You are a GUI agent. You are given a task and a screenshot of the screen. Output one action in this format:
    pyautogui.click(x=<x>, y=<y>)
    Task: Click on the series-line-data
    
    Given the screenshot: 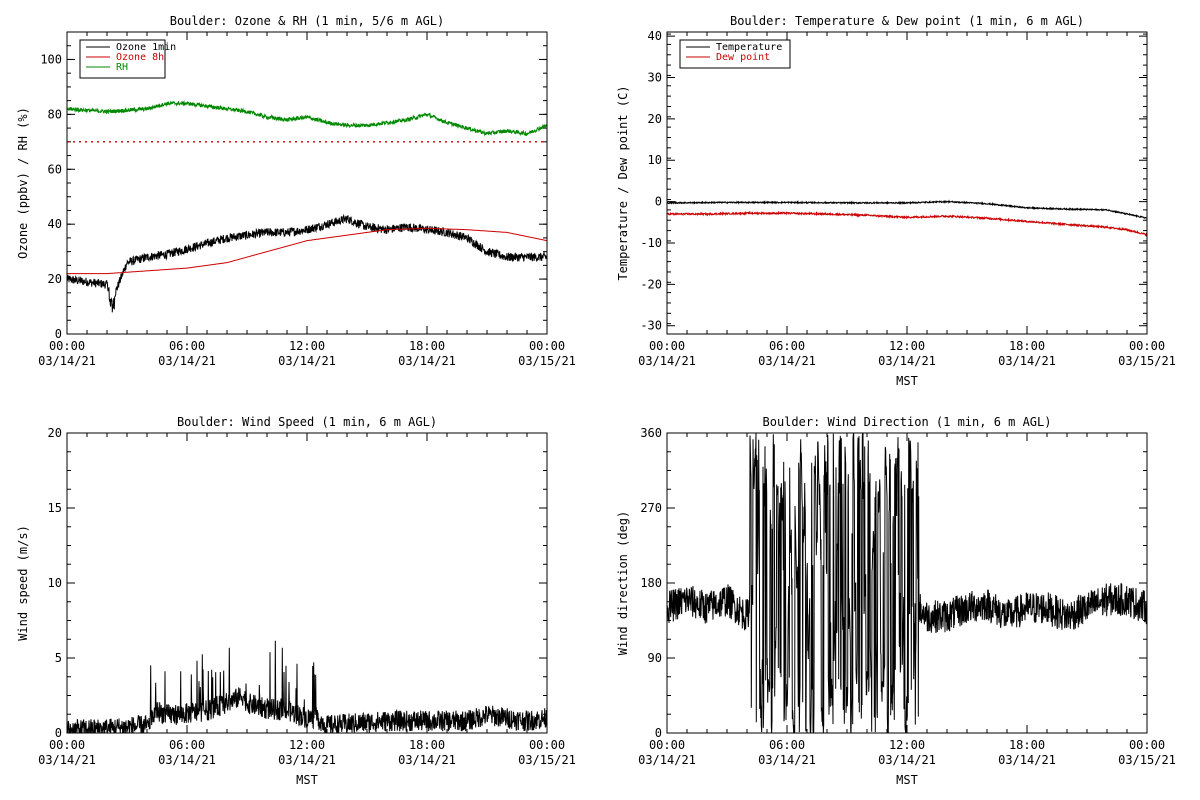 What is the action you would take?
    pyautogui.click(x=307, y=686)
    